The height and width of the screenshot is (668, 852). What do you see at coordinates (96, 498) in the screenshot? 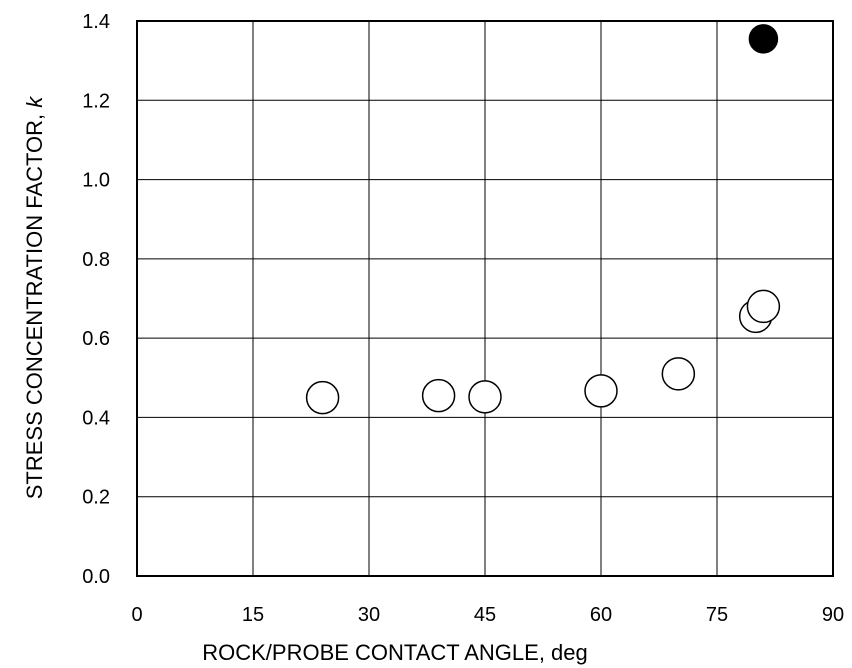
I see `y-tick-label: 0.2` at bounding box center [96, 498].